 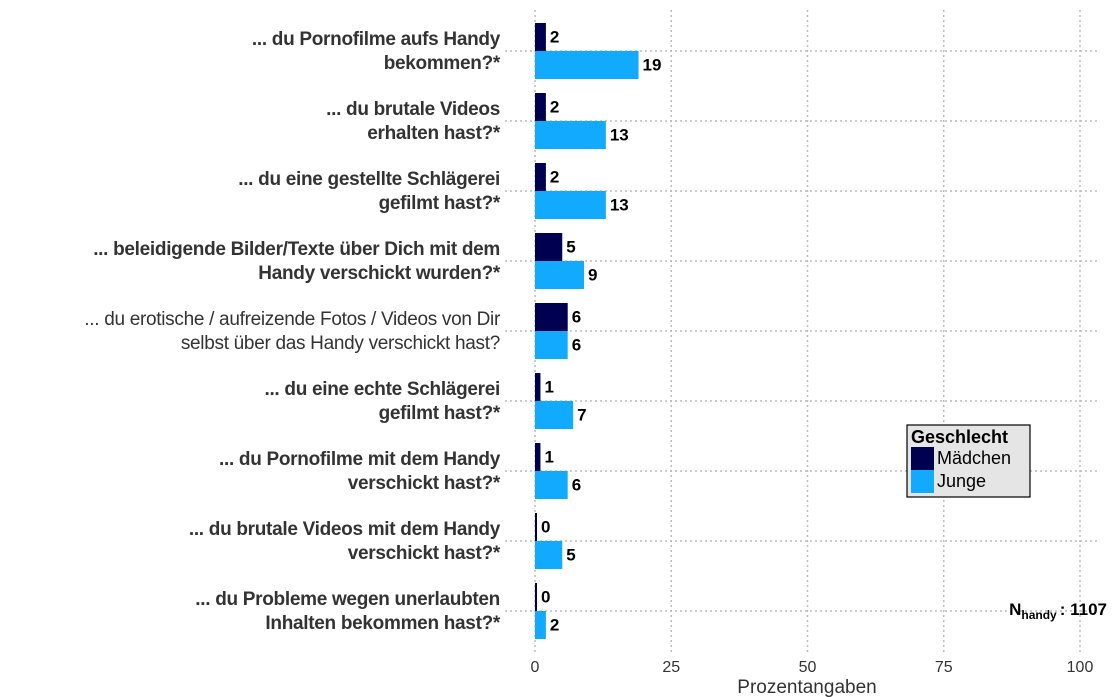 I want to click on category-label: ... du brutale Videos, so click(x=413, y=109).